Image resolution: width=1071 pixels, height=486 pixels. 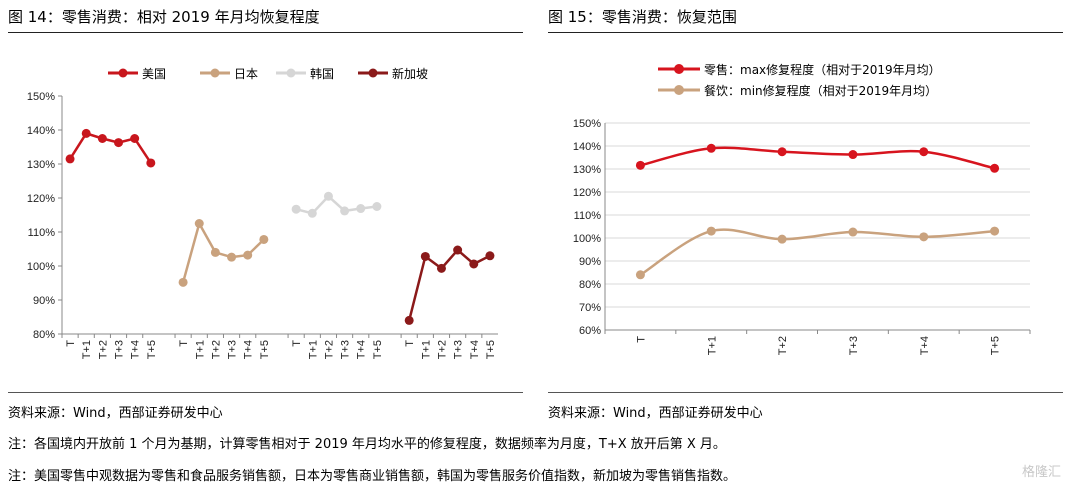 What do you see at coordinates (246, 74) in the screenshot?
I see `legend-label: 日本` at bounding box center [246, 74].